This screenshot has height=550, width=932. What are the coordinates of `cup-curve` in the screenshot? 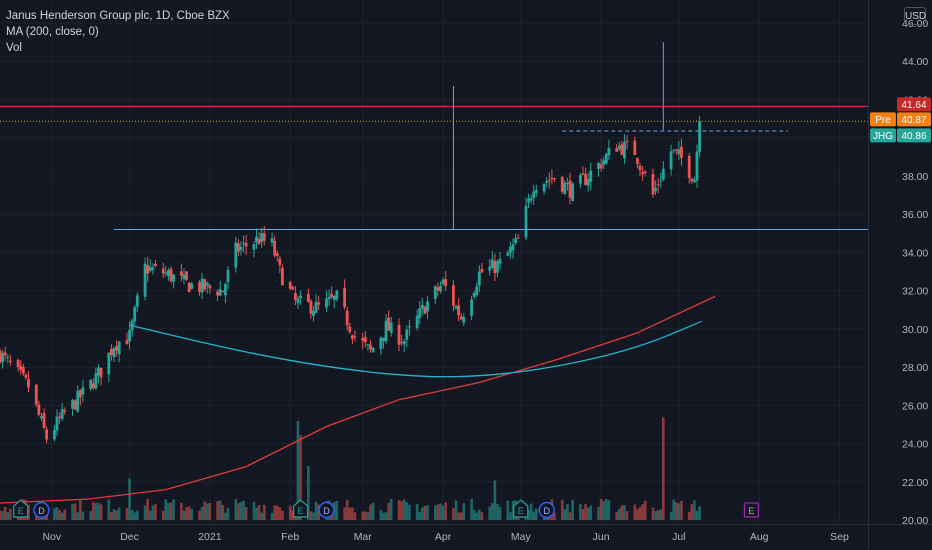 It's located at (416, 349).